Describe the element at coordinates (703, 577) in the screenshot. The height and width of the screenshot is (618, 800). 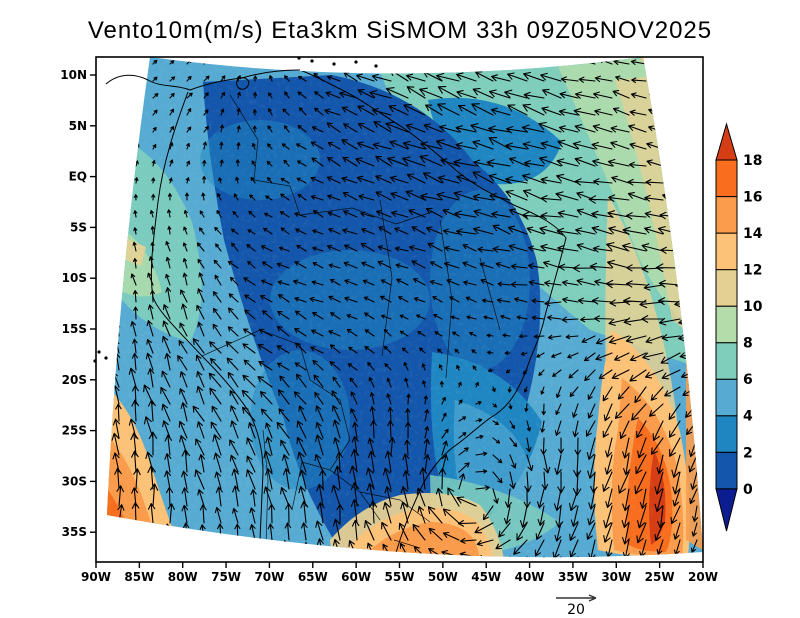
I see `x-tick-label: 20W` at that location.